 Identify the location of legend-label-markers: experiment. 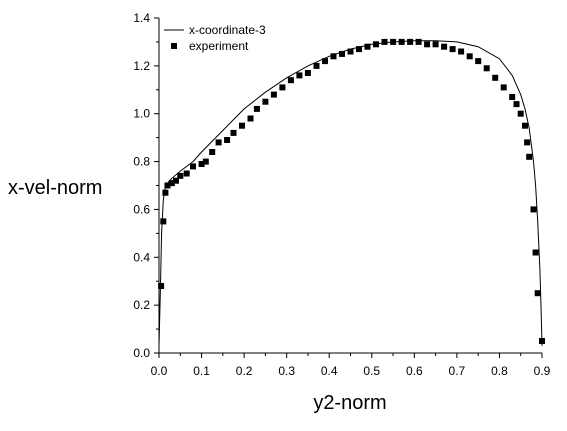
(219, 46).